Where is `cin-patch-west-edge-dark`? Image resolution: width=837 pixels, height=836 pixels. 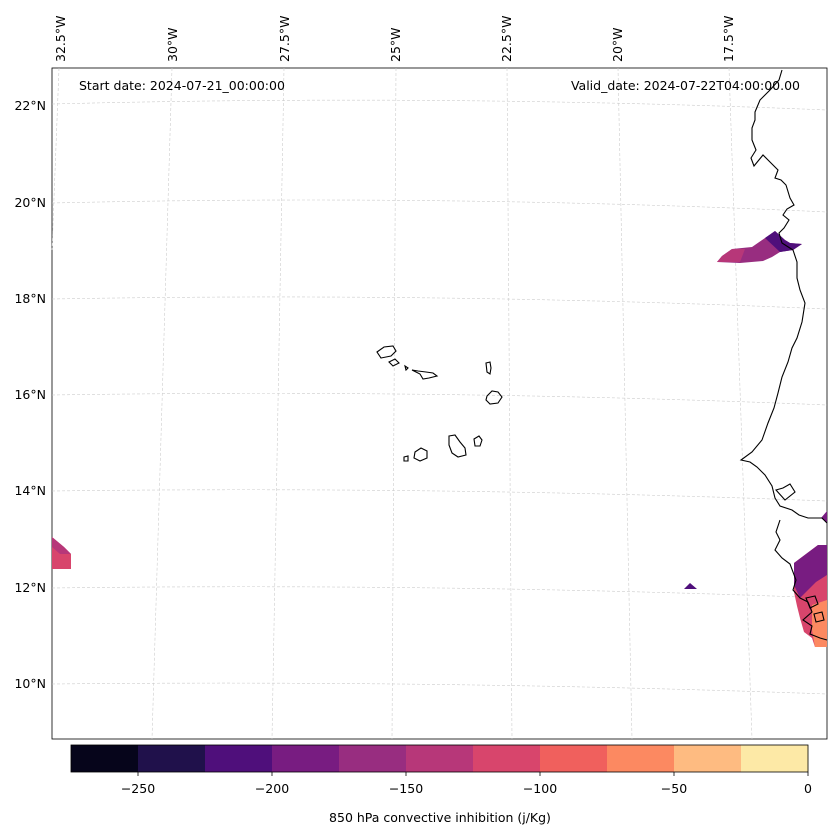 cin-patch-west-edge-dark is located at coordinates (61, 545).